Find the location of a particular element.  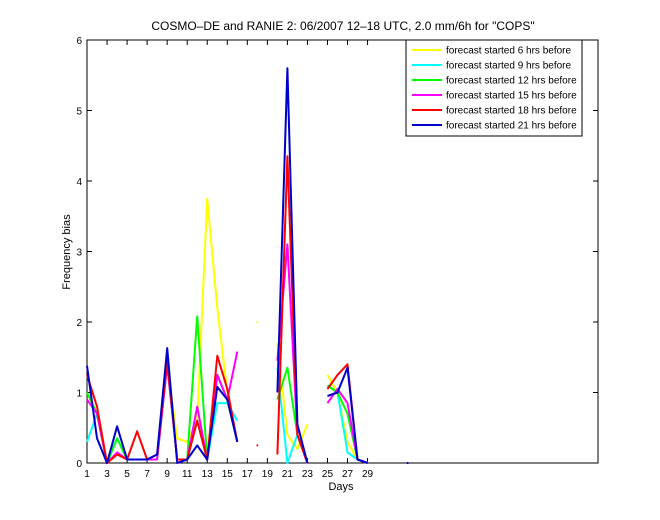

y-tick-label: 1 is located at coordinates (79, 394).